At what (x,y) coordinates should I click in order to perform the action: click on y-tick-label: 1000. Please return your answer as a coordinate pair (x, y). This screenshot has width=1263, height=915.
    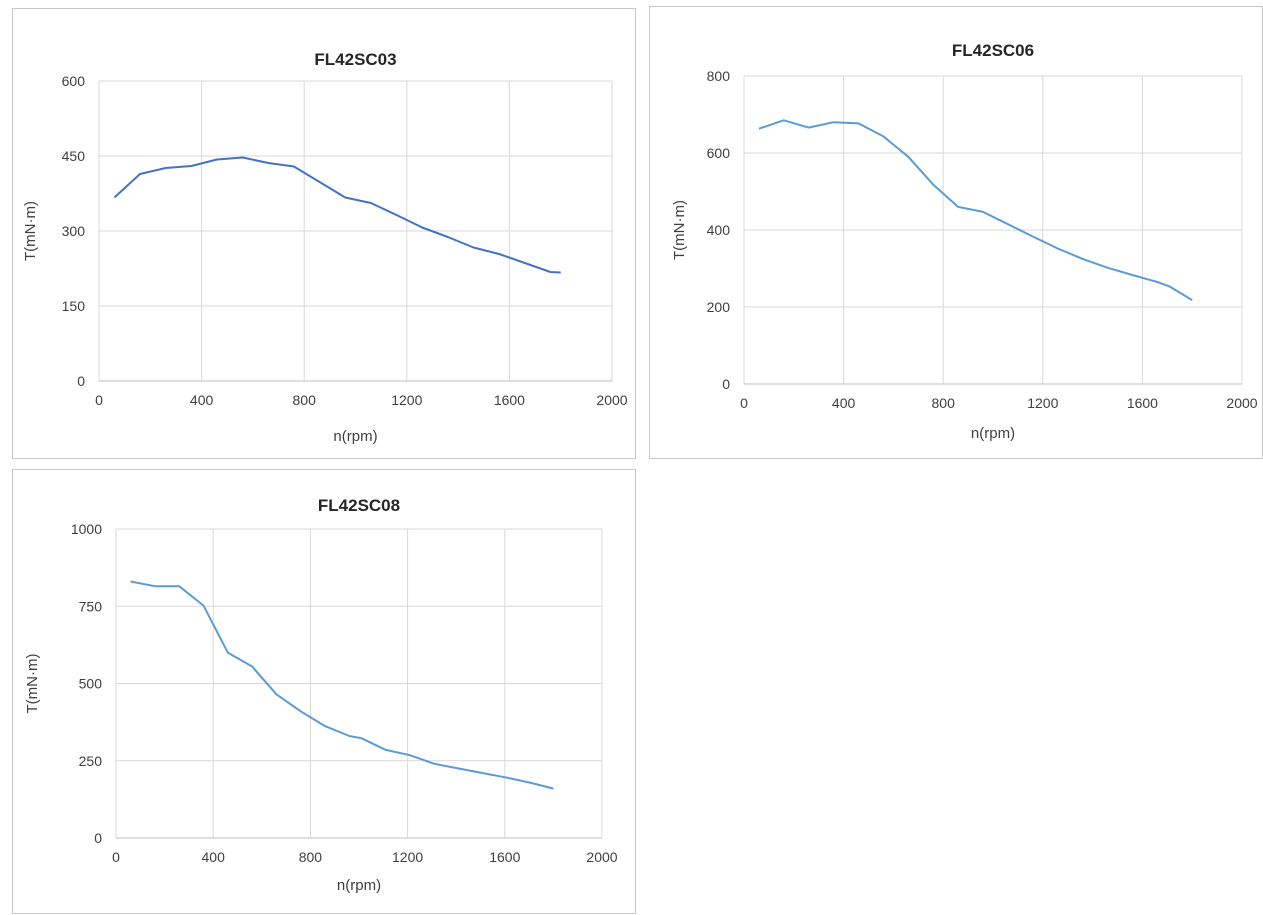
    Looking at the image, I should click on (86, 529).